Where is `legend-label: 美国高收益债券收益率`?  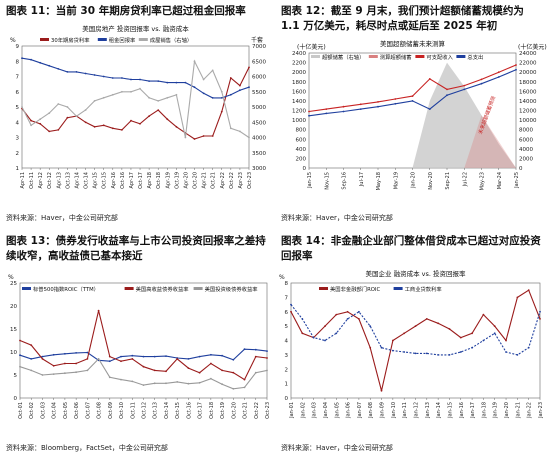 legend-label: 美国高收益债券收益率 is located at coordinates (163, 289).